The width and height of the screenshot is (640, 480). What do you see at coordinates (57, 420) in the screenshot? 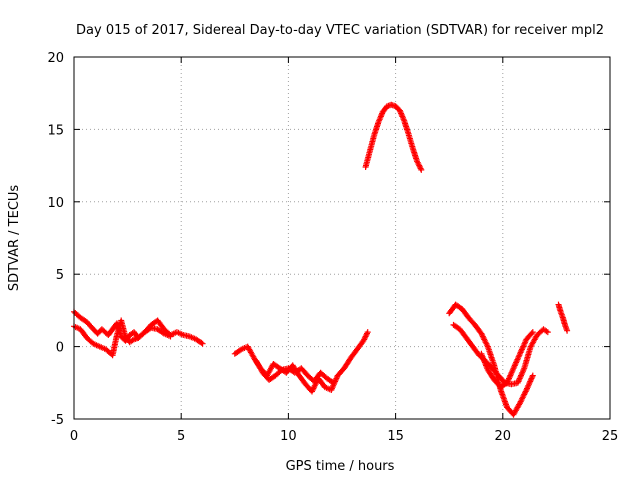
I see `y-tick-label: -5` at bounding box center [57, 420].